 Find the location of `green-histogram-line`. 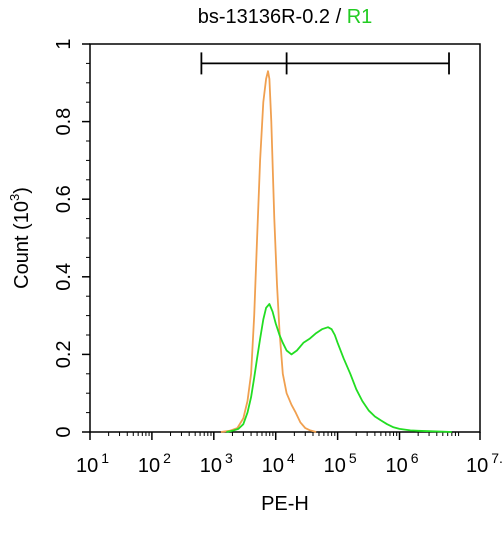

green-histogram-line is located at coordinates (339, 368).